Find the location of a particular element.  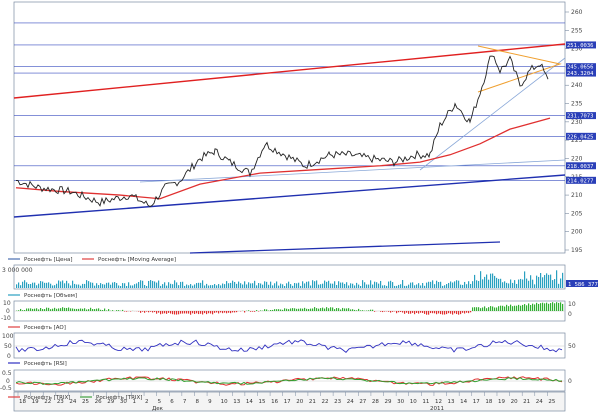

fan-line is located at coordinates (492, 114).